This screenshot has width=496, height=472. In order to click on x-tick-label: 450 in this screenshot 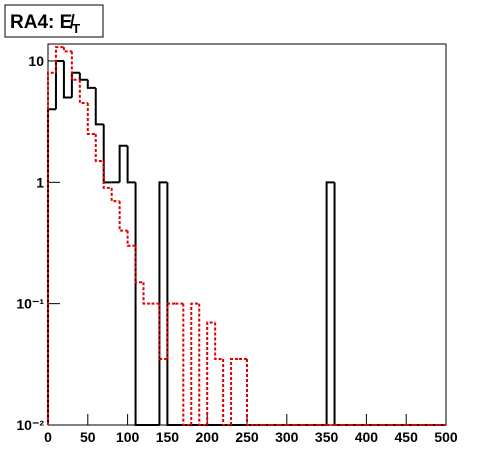, I will do `click(407, 437)`.